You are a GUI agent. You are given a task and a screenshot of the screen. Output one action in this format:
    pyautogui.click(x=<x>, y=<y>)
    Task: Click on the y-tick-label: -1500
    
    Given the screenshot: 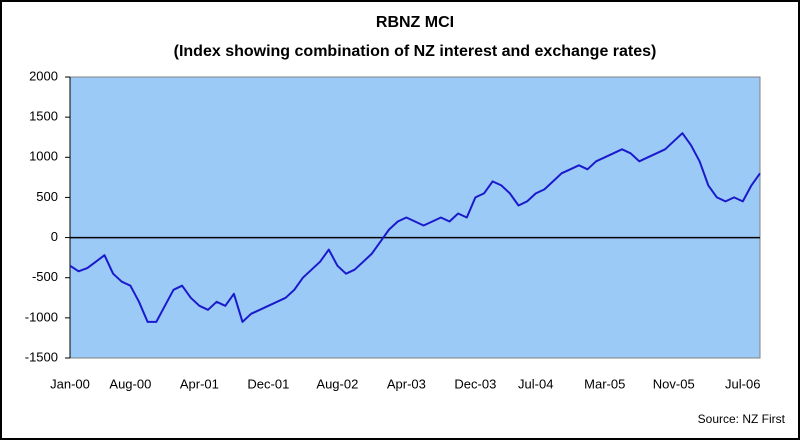 What is the action you would take?
    pyautogui.click(x=41, y=356)
    